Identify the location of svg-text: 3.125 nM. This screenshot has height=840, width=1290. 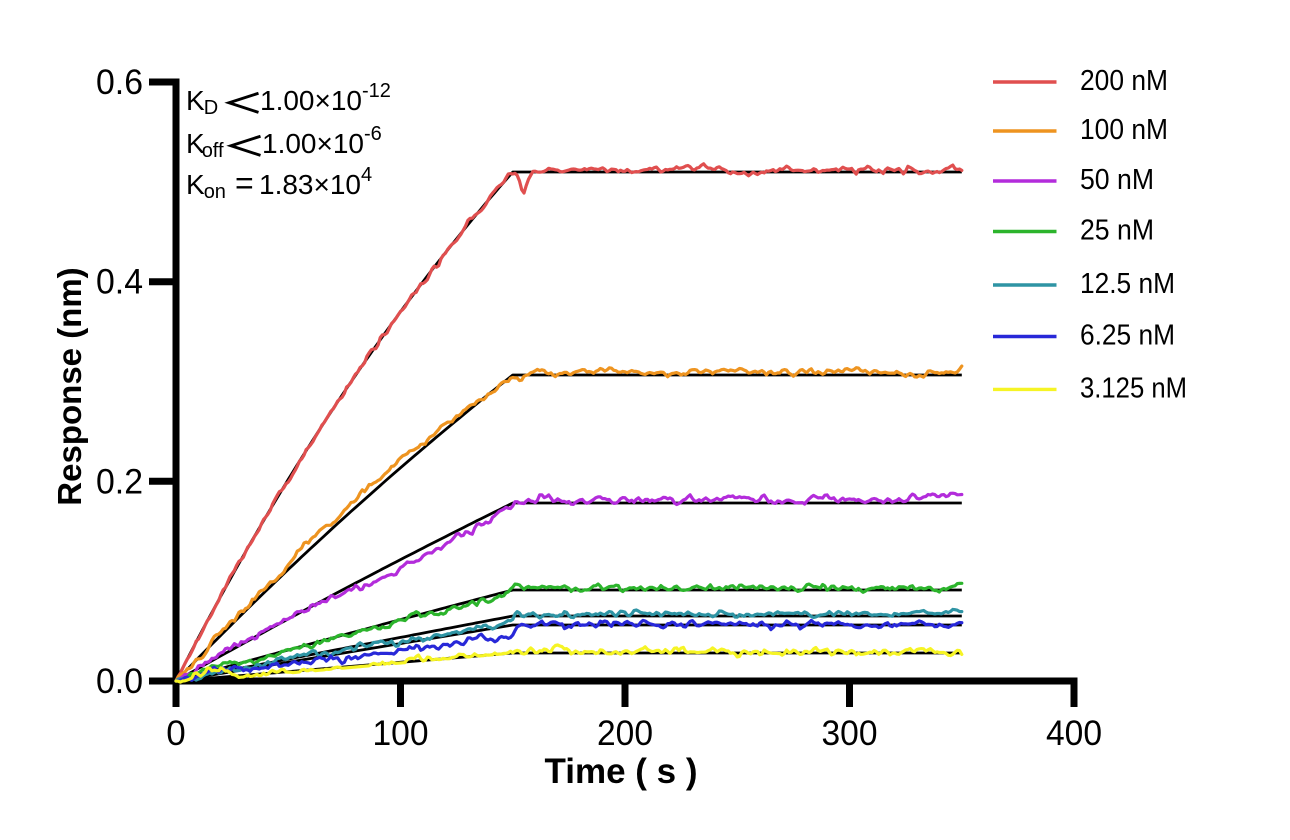
(1133, 388).